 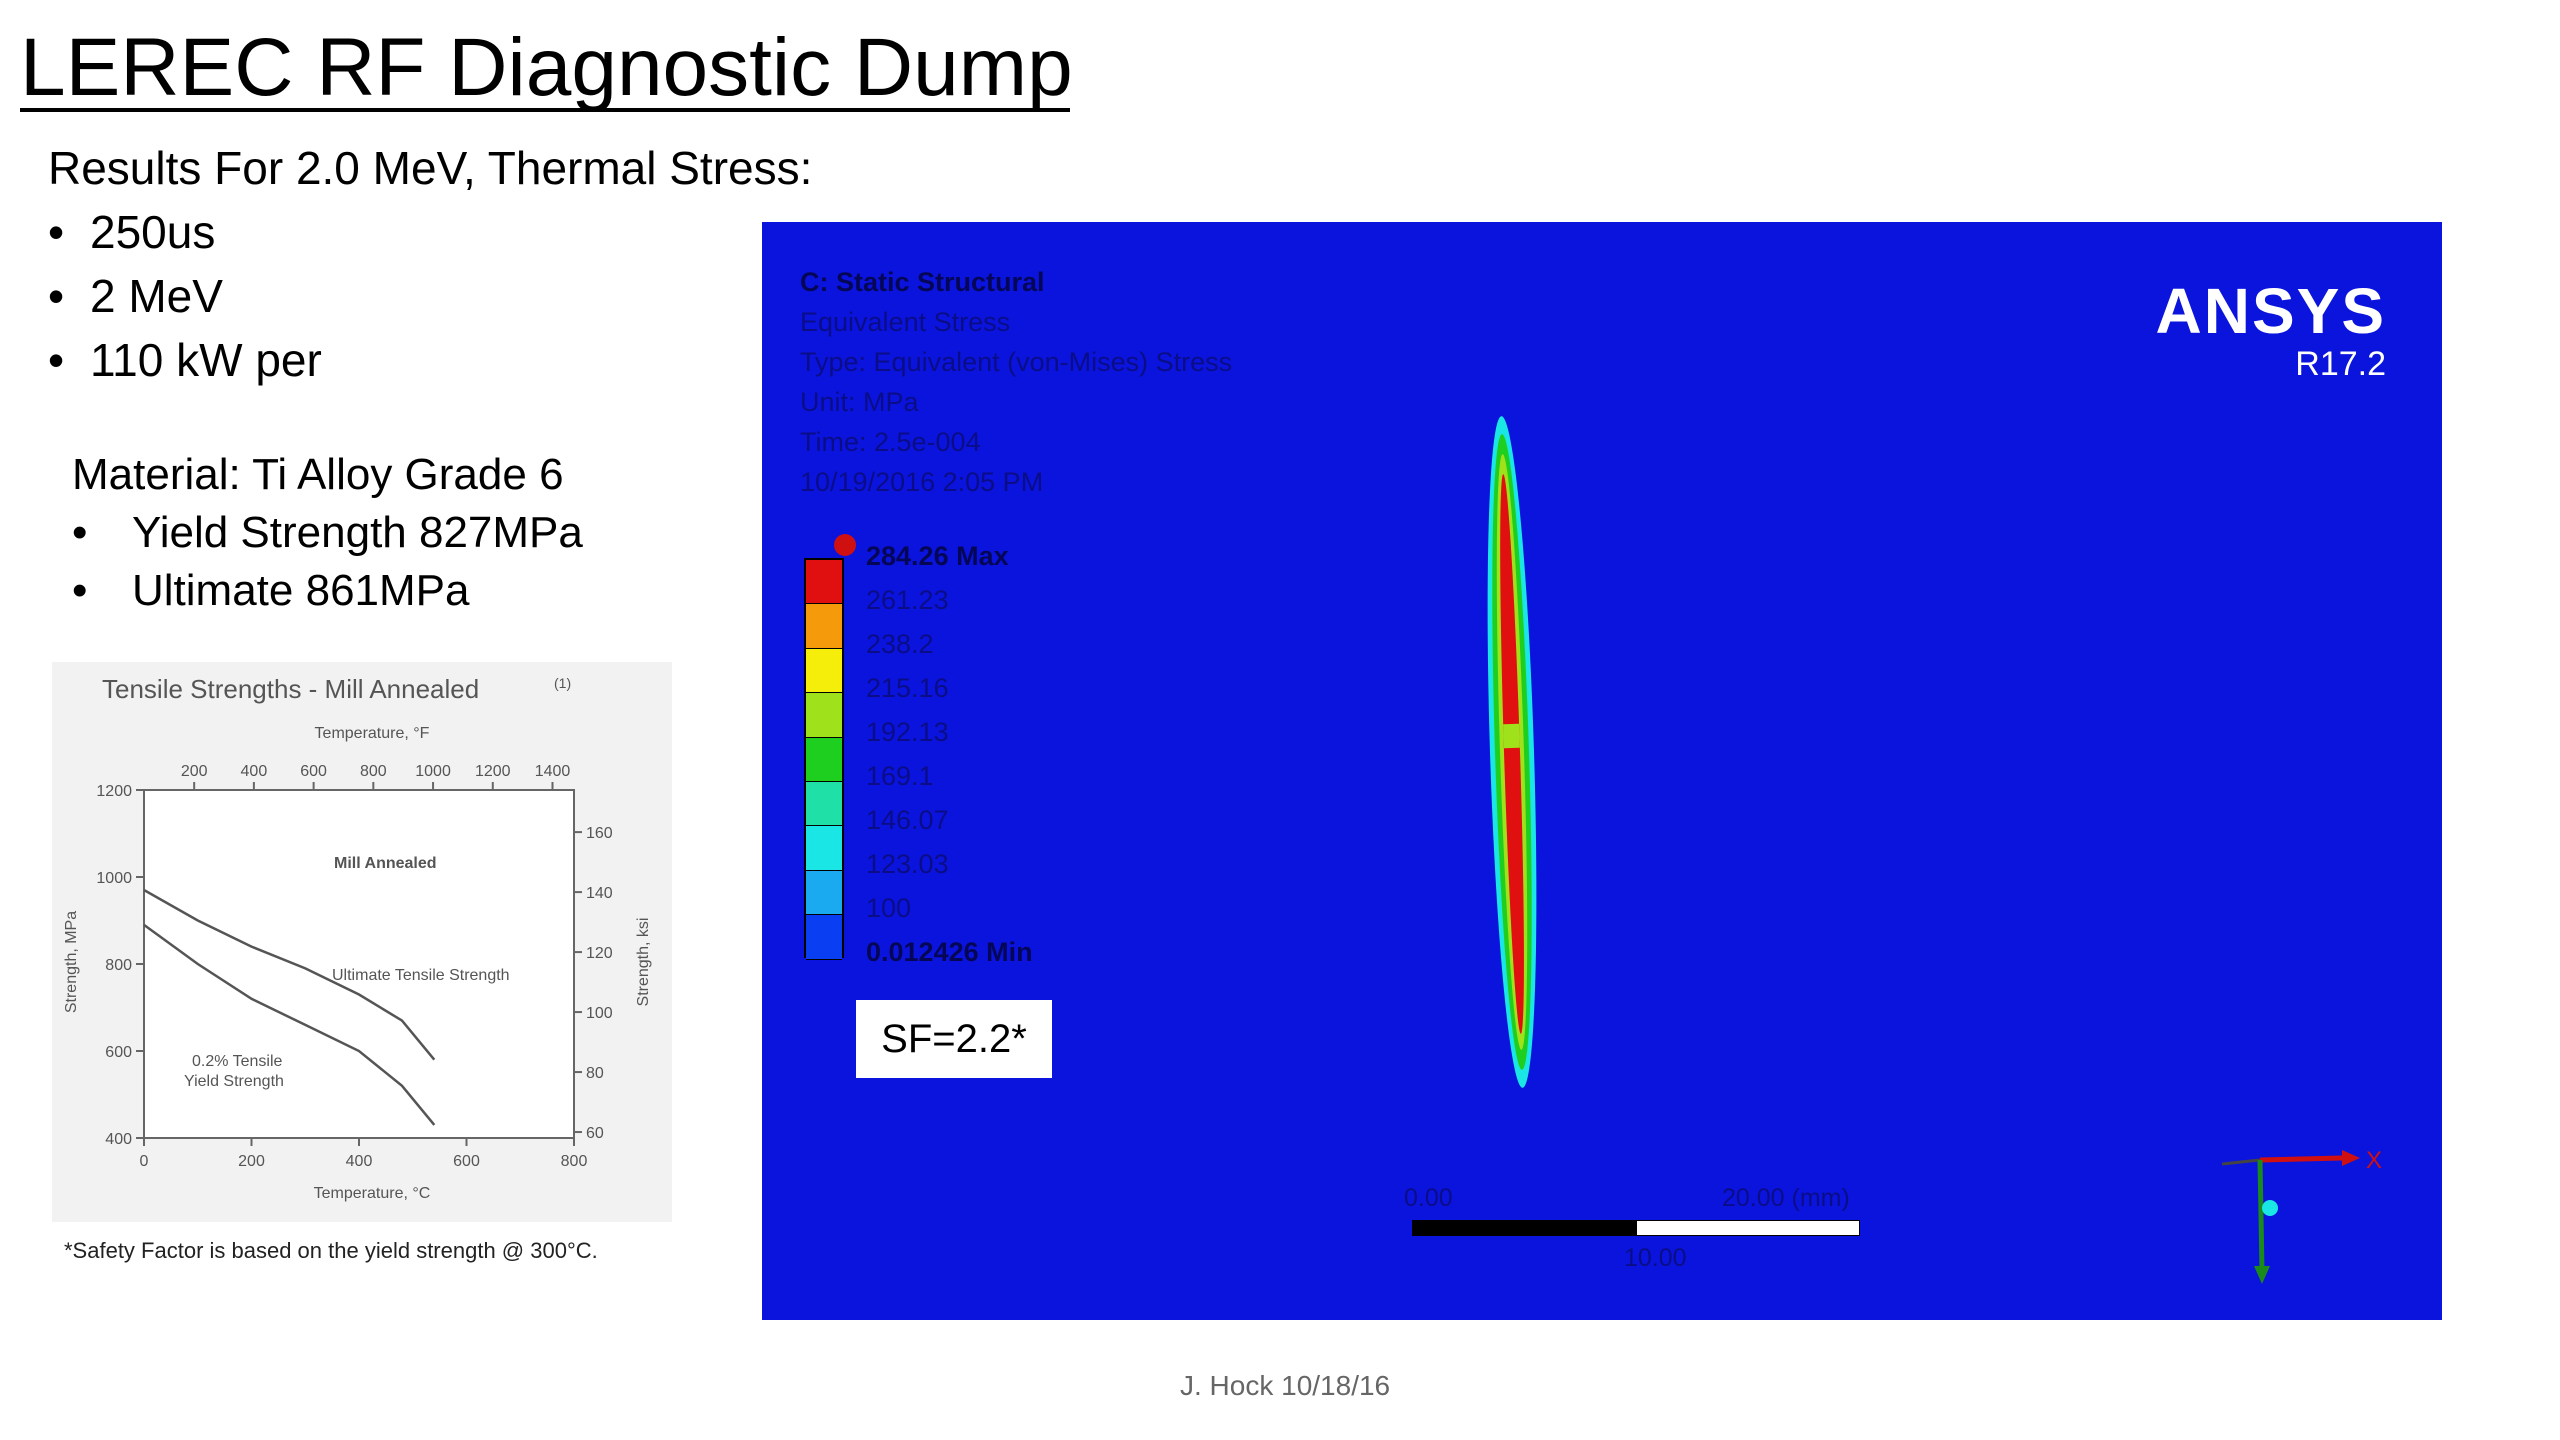 What do you see at coordinates (937, 556) in the screenshot?
I see `legend-label: 284.26 Max` at bounding box center [937, 556].